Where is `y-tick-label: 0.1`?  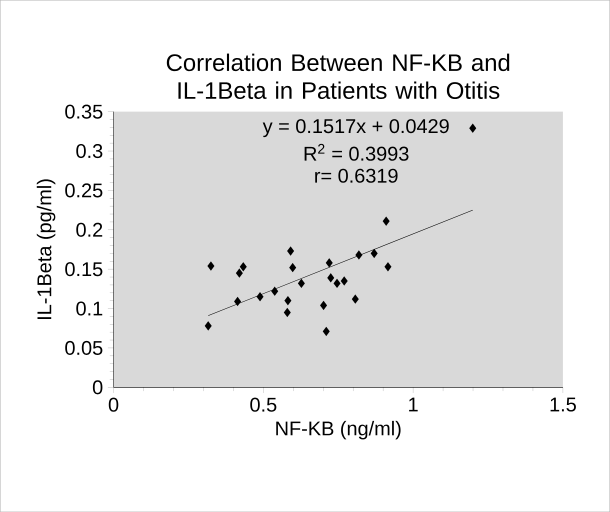 y-tick-label: 0.1 is located at coordinates (89, 308).